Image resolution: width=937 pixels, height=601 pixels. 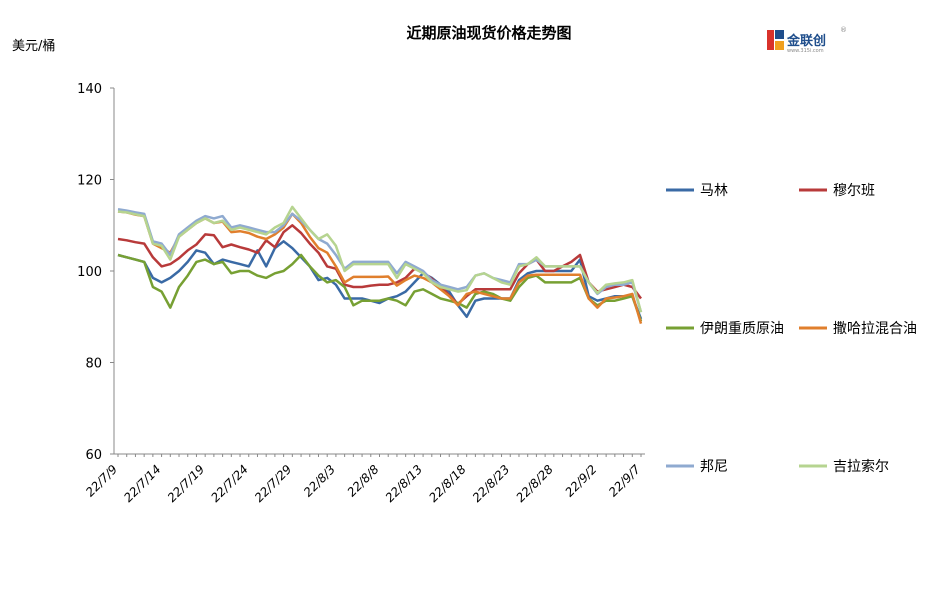 What do you see at coordinates (93, 455) in the screenshot?
I see `y-tick-label: 60` at bounding box center [93, 455].